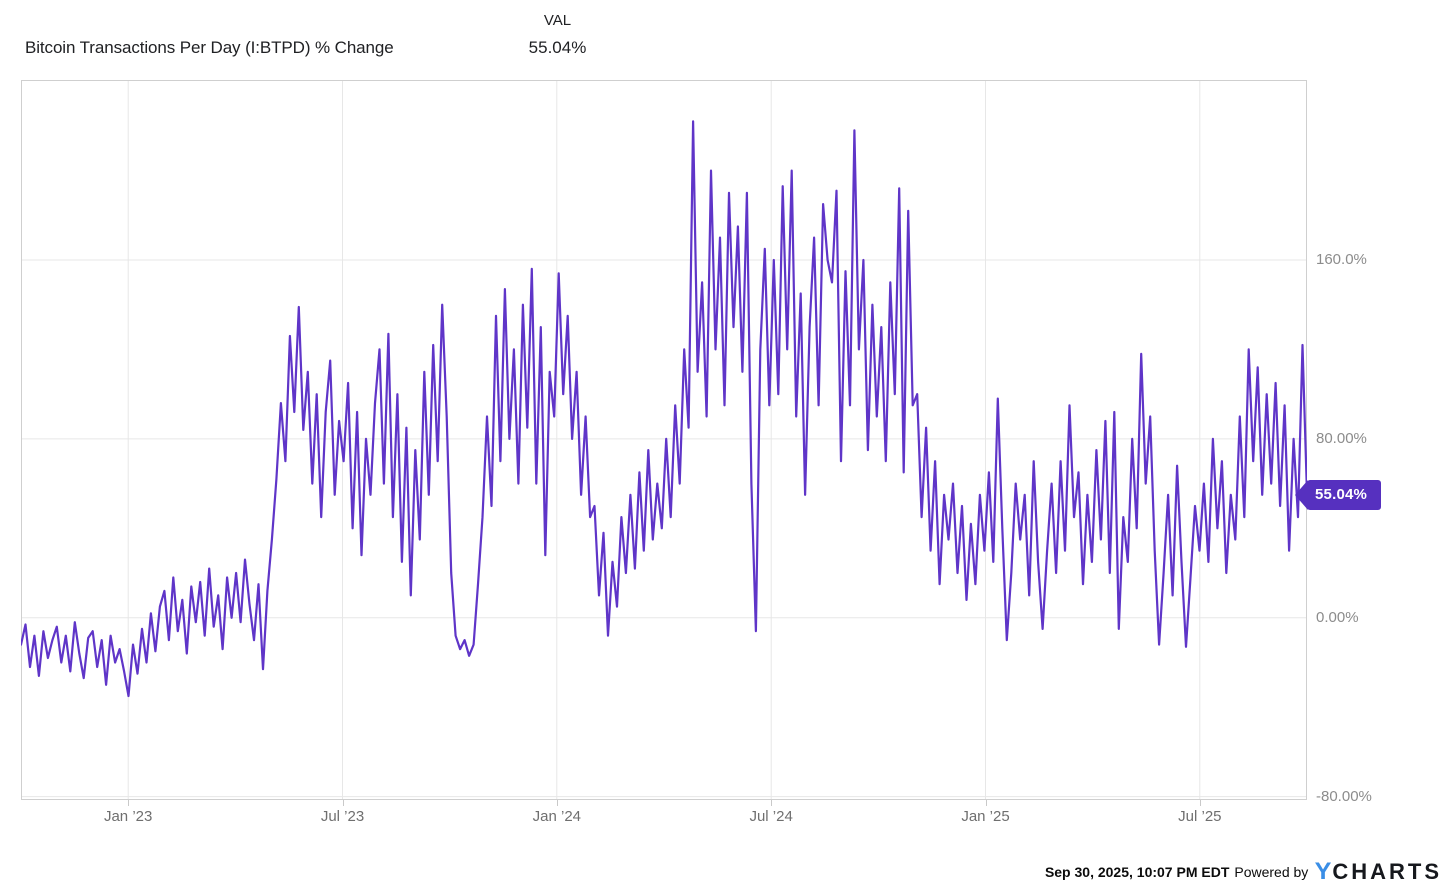  What do you see at coordinates (1341, 259) in the screenshot?
I see `y-axis-tick-label: 160.0%` at bounding box center [1341, 259].